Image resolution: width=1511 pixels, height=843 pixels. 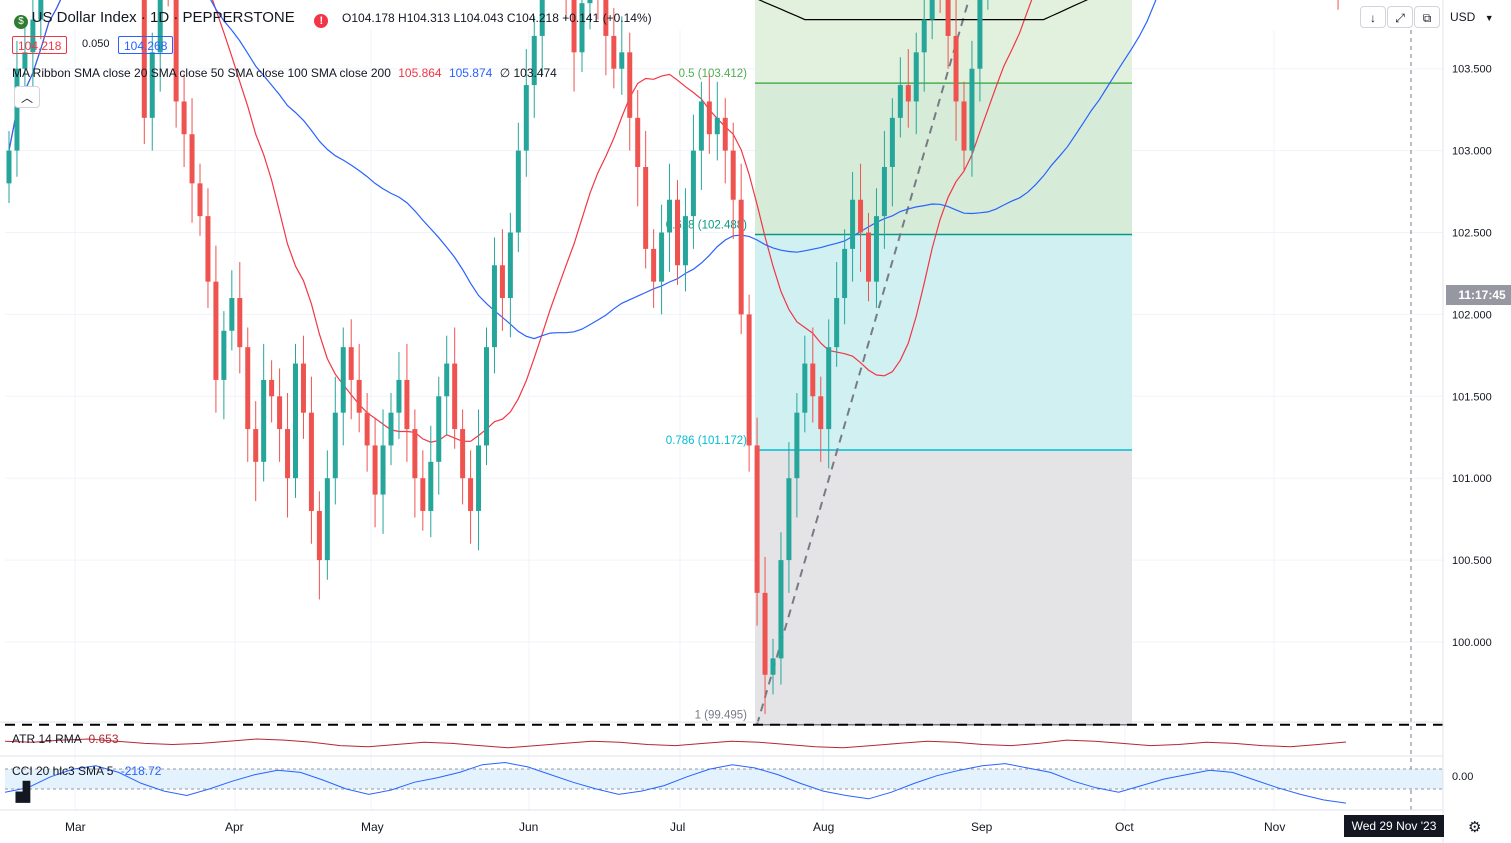 I want to click on x-tick-label: Jun, so click(x=529, y=827).